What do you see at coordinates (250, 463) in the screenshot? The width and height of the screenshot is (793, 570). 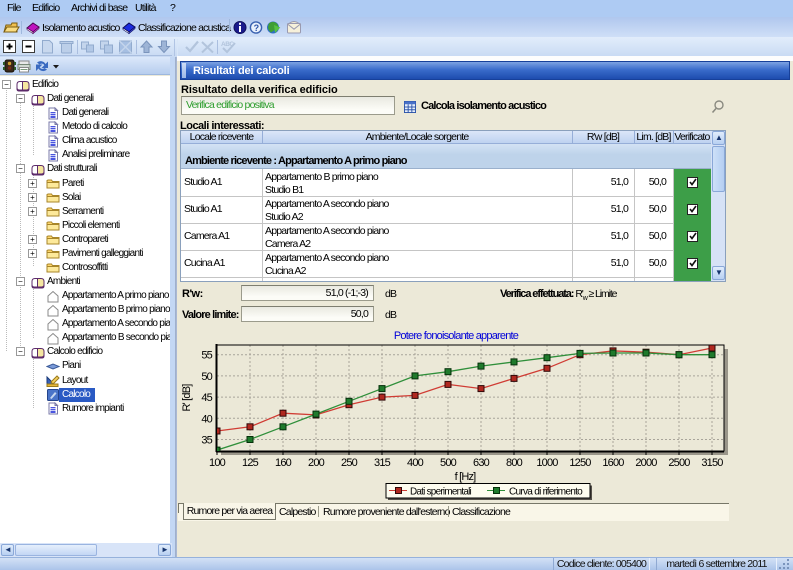 I see `svg-text: 125` at bounding box center [250, 463].